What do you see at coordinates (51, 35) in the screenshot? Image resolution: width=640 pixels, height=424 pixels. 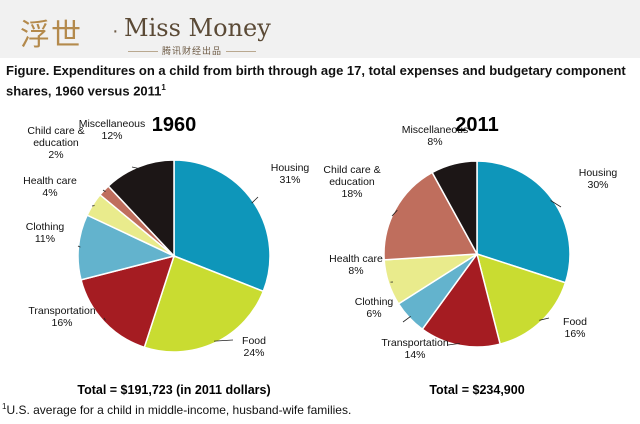 I see `logo-chinese: 浮世` at bounding box center [51, 35].